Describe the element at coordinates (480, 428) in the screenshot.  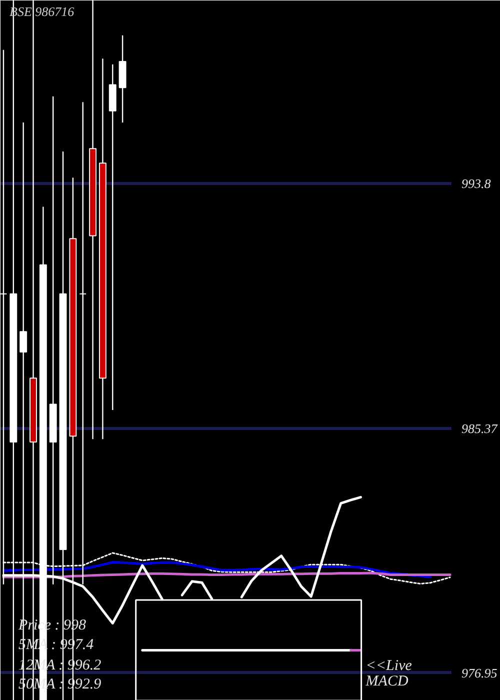
I see `y-tick-label: 985.37` at that location.